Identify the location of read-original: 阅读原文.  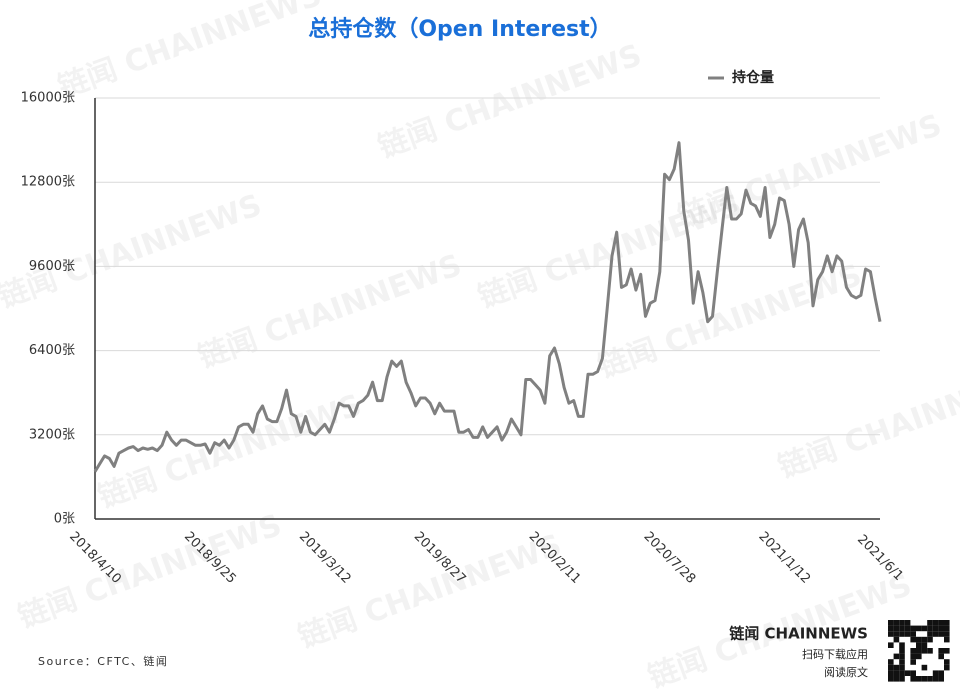
(846, 672).